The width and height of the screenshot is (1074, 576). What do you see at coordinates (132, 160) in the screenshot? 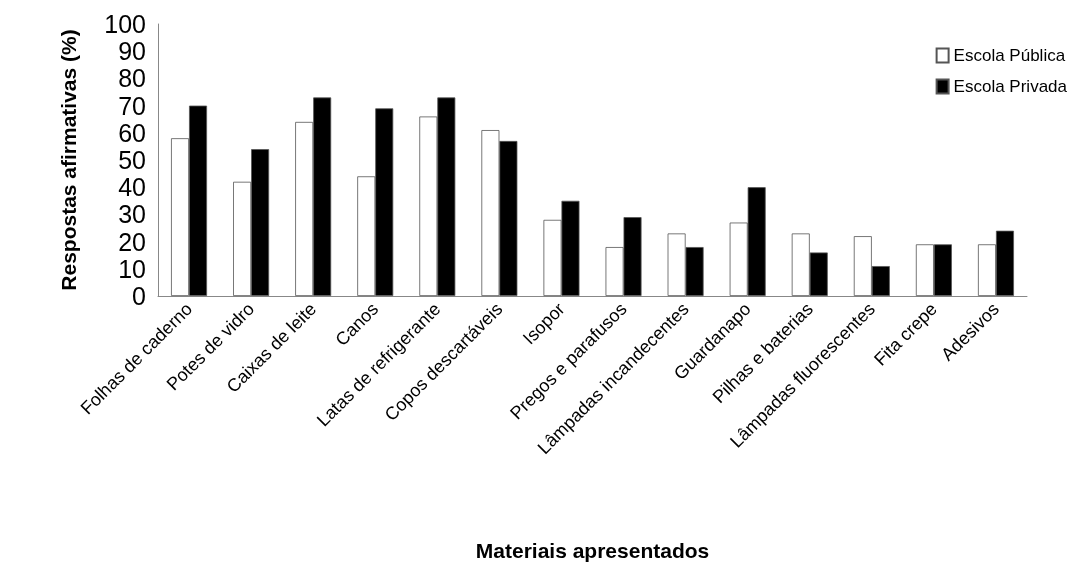
I see `y-tick-label: 50` at bounding box center [132, 160].